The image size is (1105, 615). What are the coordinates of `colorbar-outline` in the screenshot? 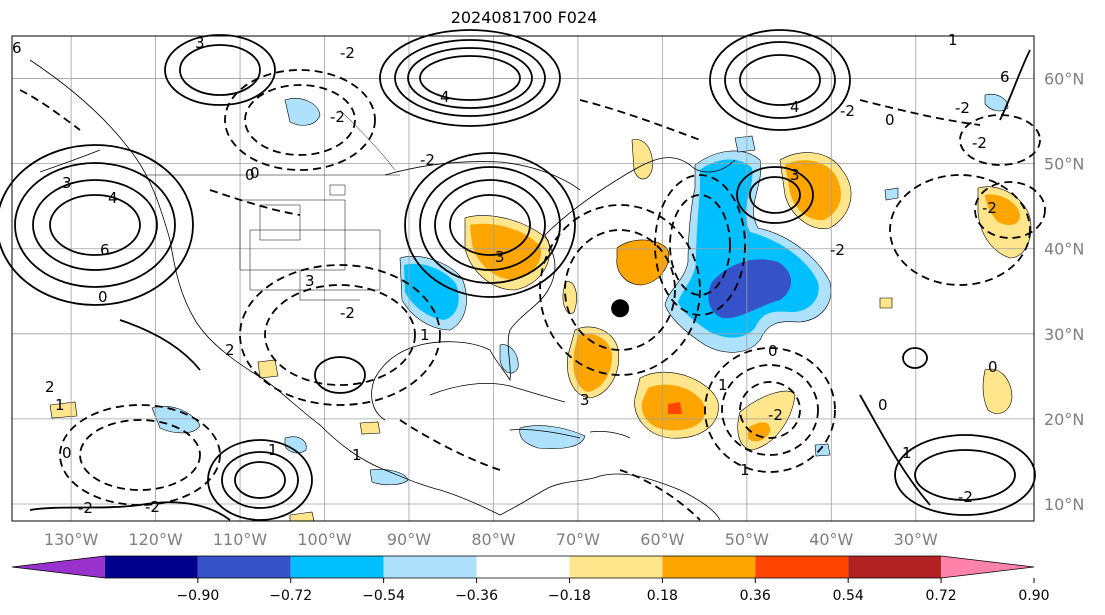 It's located at (523, 567).